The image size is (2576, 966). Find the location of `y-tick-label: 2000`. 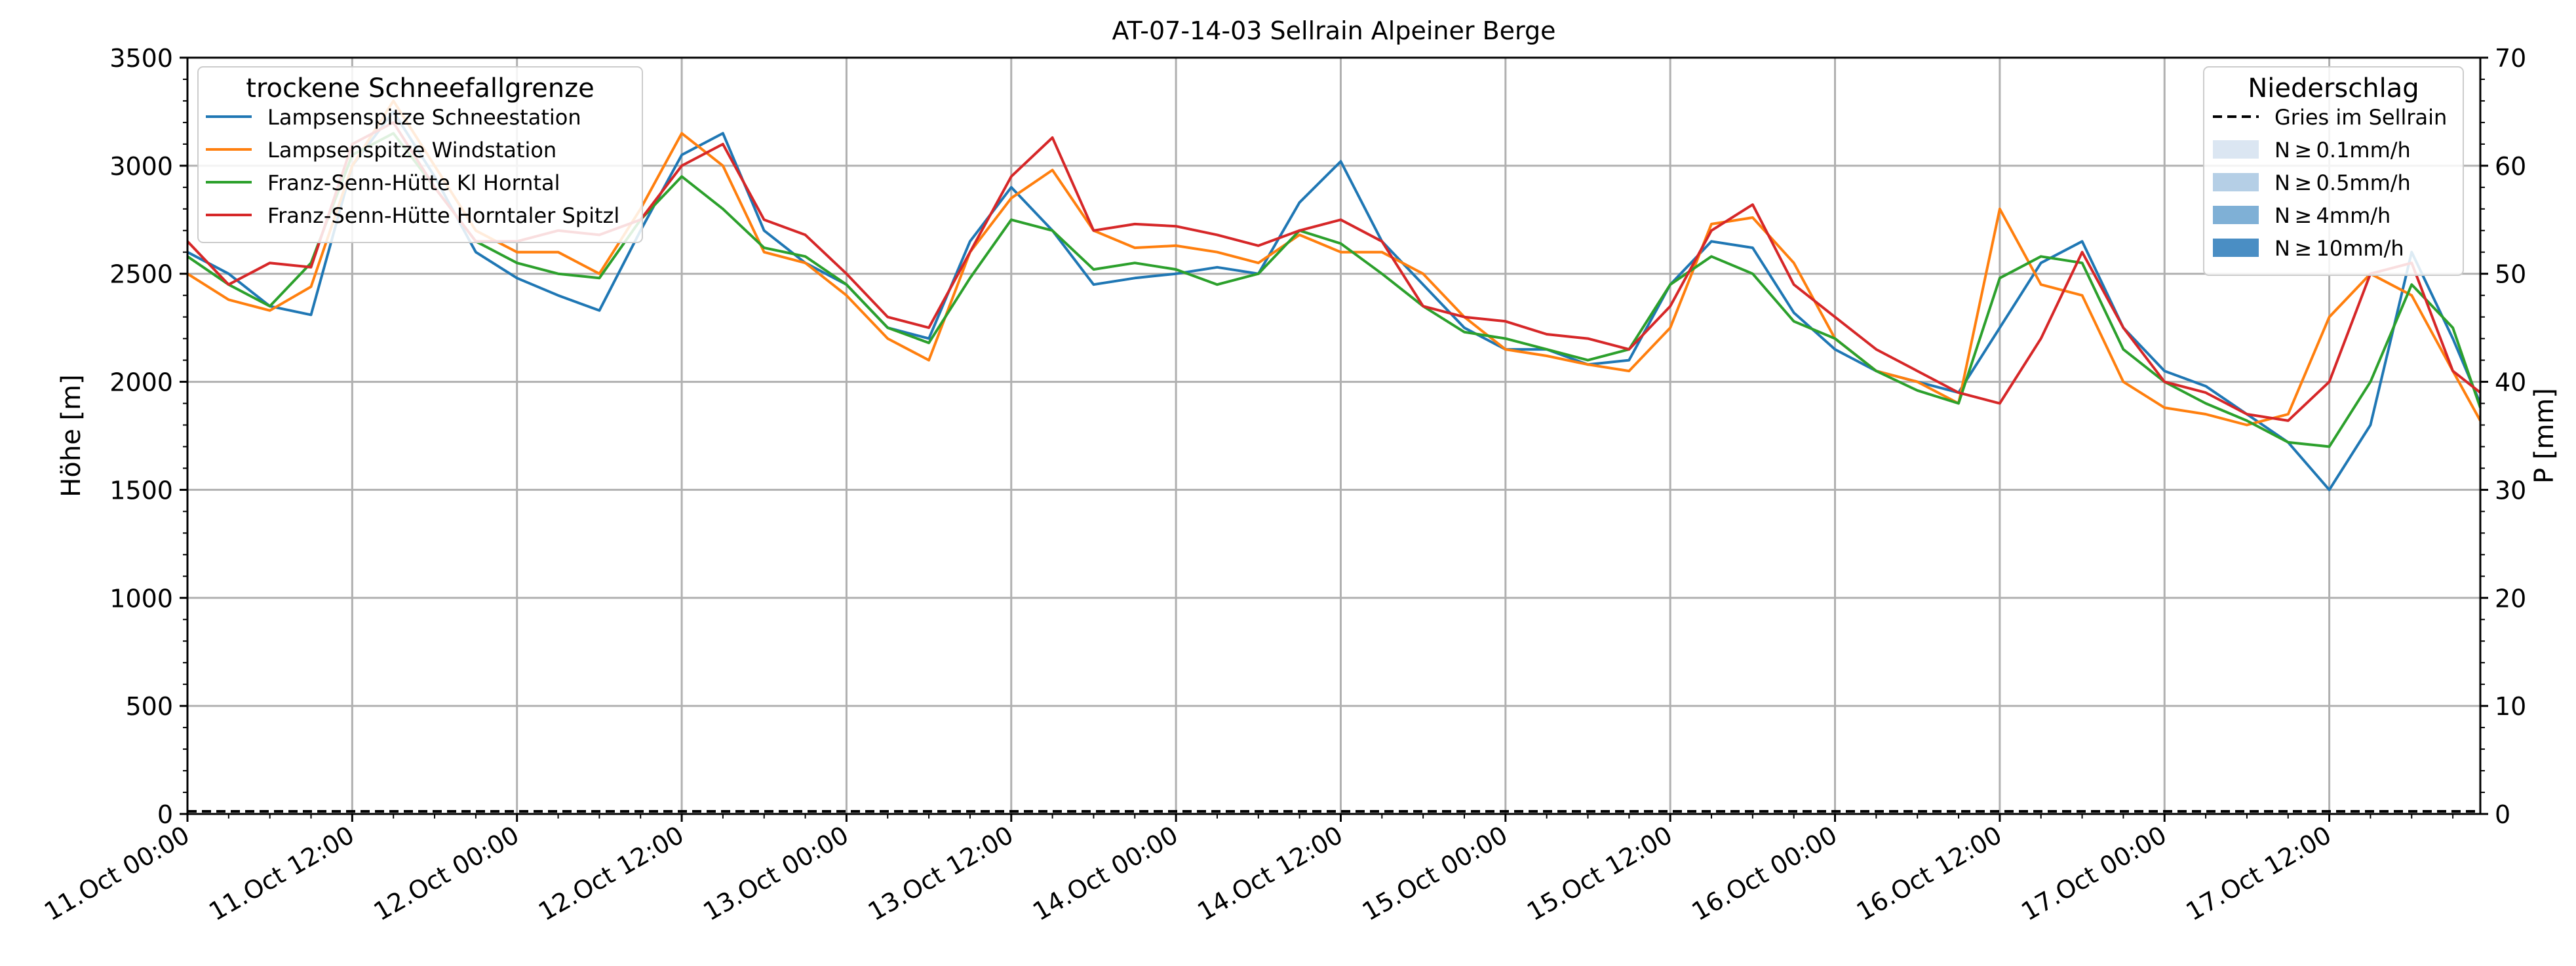

y-tick-label: 2000 is located at coordinates (141, 382).